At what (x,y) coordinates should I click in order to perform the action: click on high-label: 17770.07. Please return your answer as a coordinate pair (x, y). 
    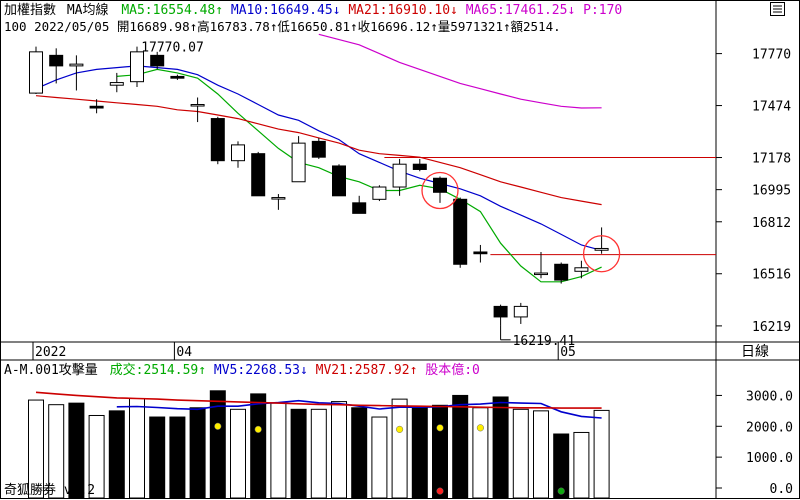
    Looking at the image, I should click on (172, 48).